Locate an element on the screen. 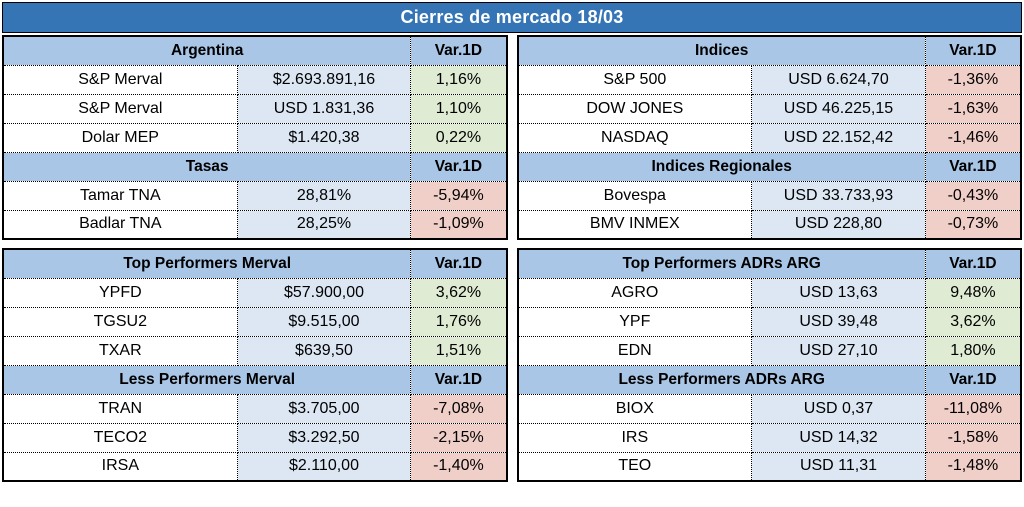 The width and height of the screenshot is (1024, 507). table-row: TRAN $3.705,00 -7,08% is located at coordinates (254, 408).